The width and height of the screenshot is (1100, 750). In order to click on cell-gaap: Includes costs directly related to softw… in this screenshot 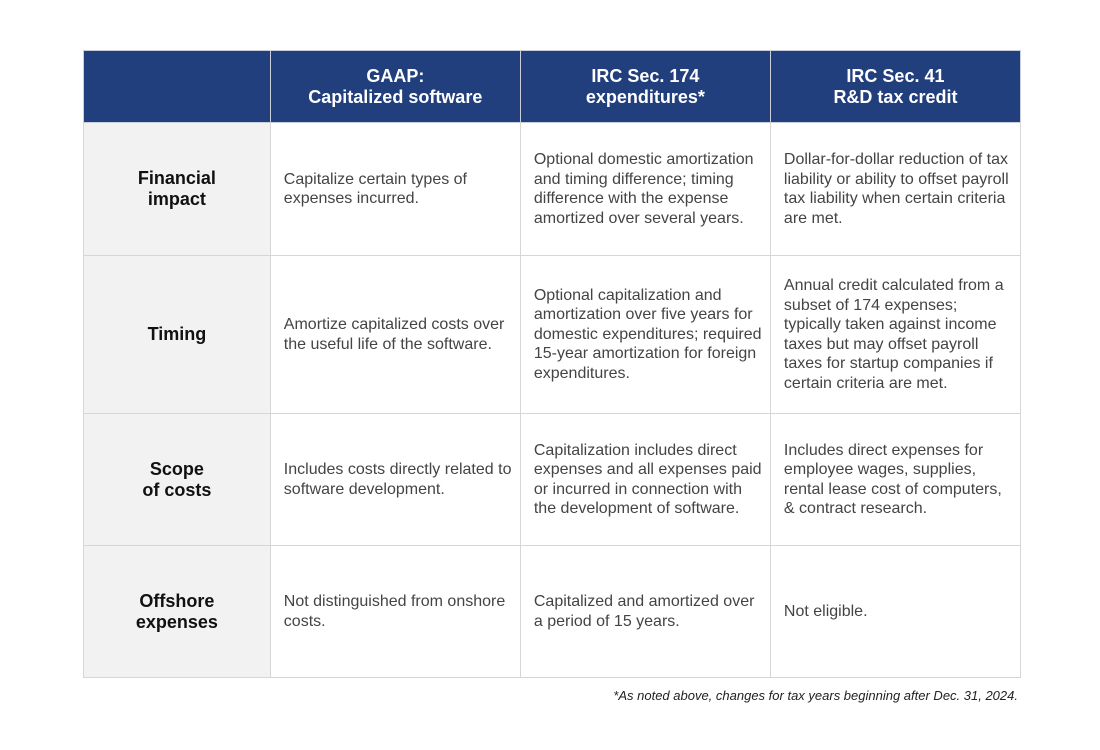, I will do `click(395, 479)`.